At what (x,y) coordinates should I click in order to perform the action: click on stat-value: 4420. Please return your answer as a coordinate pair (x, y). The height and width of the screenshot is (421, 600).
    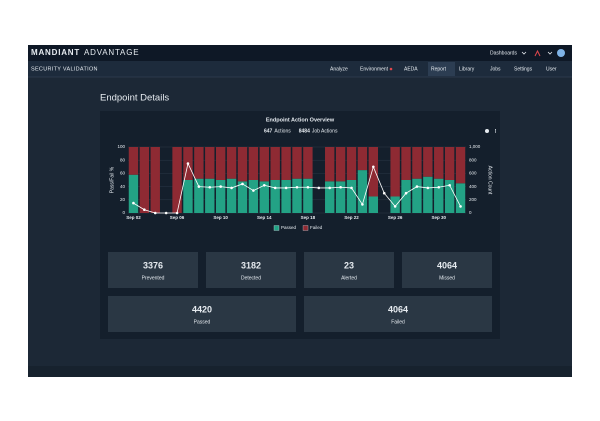
    Looking at the image, I should click on (202, 309).